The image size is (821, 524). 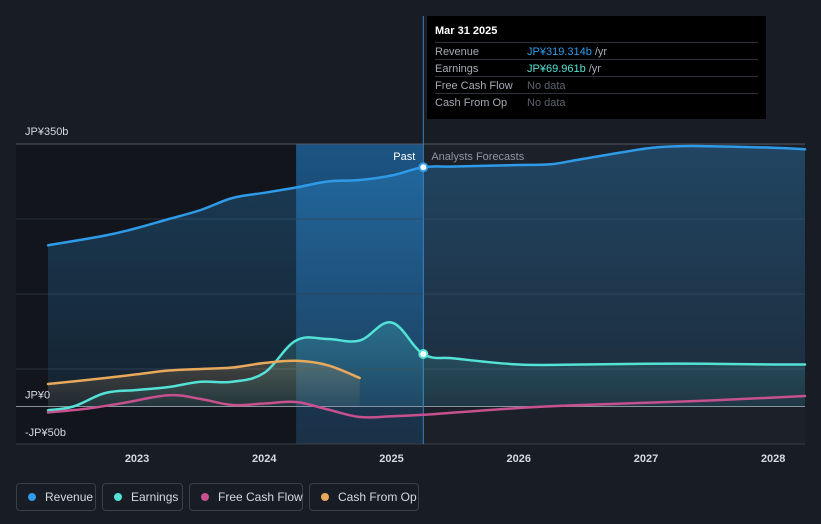 What do you see at coordinates (137, 459) in the screenshot?
I see `x-tick-label: 2023` at bounding box center [137, 459].